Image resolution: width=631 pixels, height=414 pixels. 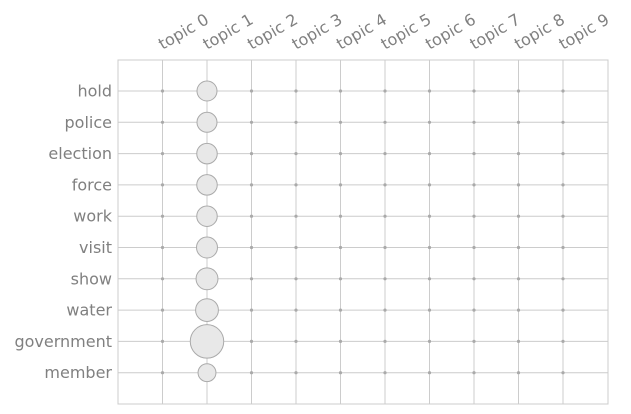 What do you see at coordinates (361, 32) in the screenshot?
I see `x-tick-label: topic 4` at bounding box center [361, 32].